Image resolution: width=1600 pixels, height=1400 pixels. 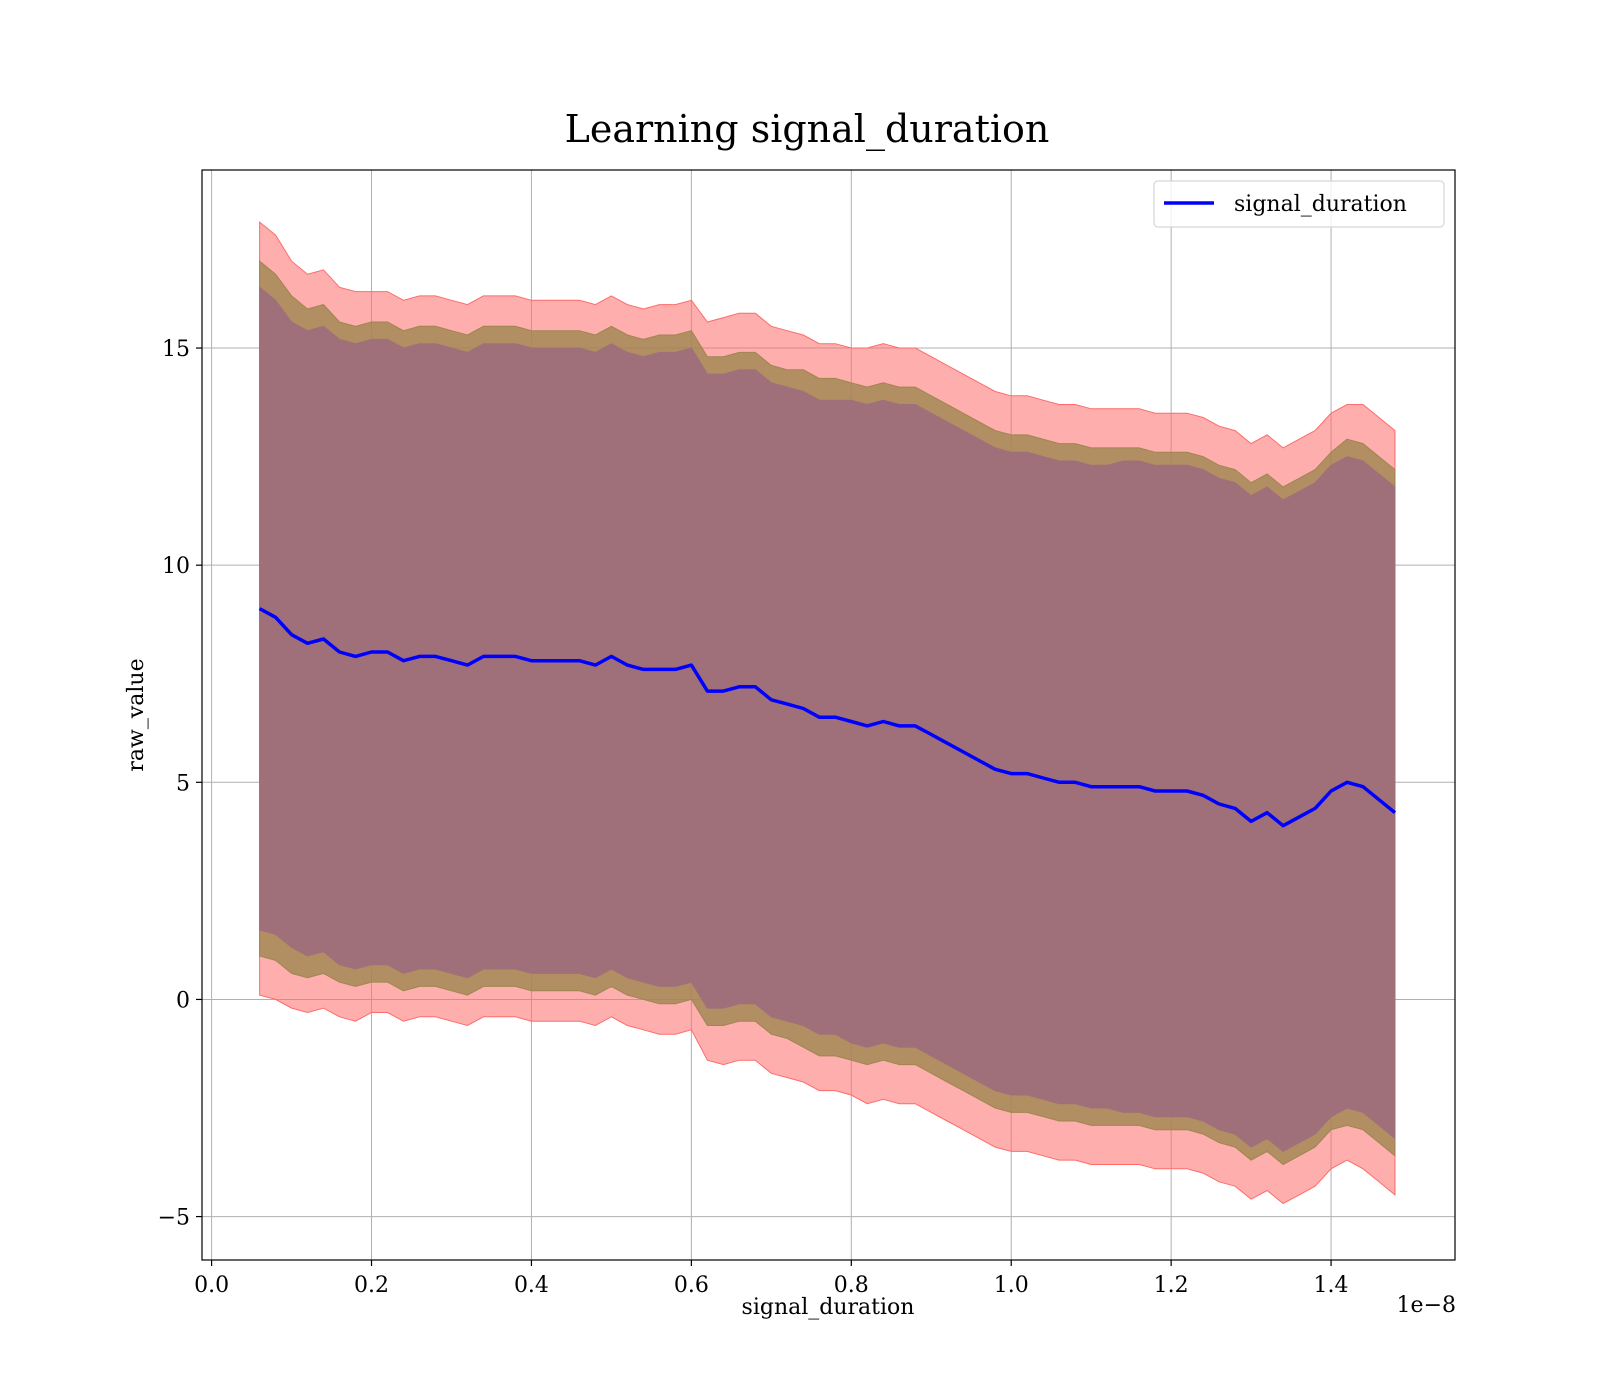 I want to click on y-axis-label: raw_value, so click(x=136, y=714).